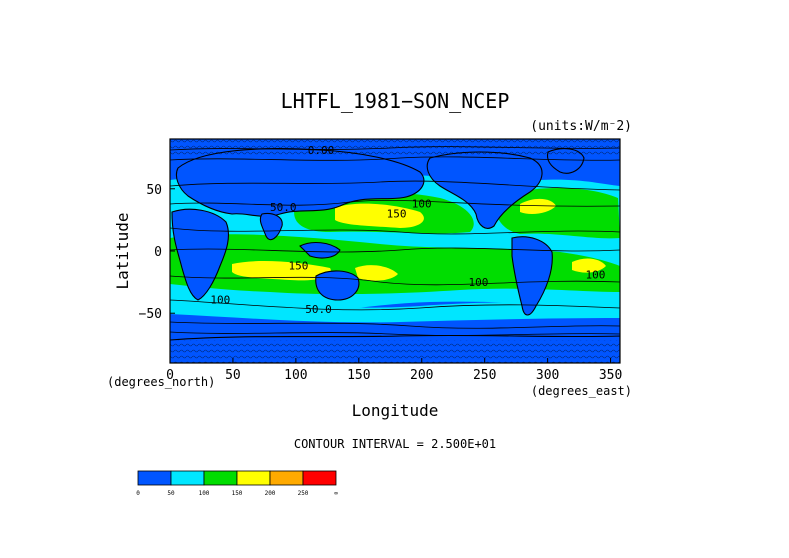 The image size is (789, 558). What do you see at coordinates (320, 250) in the screenshot?
I see `maritime-continent-landmass` at bounding box center [320, 250].